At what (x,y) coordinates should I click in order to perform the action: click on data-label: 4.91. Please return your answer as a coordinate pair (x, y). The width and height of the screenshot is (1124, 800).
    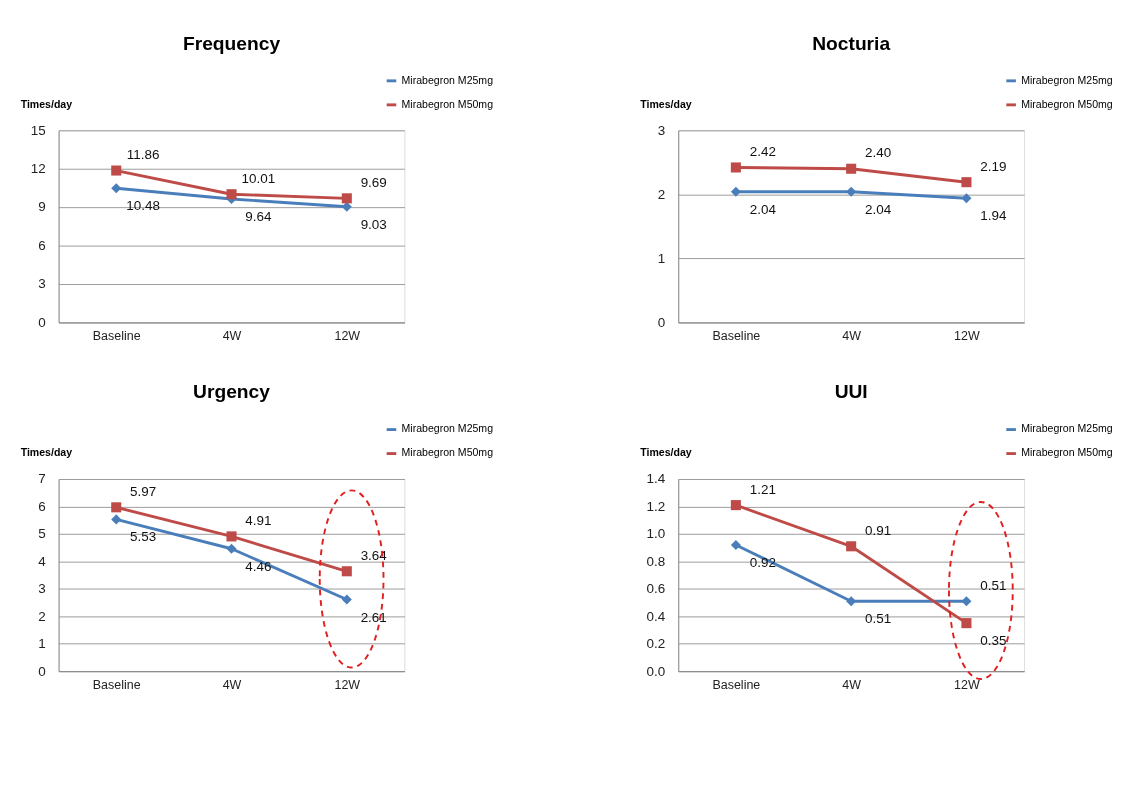
    Looking at the image, I should click on (258, 520).